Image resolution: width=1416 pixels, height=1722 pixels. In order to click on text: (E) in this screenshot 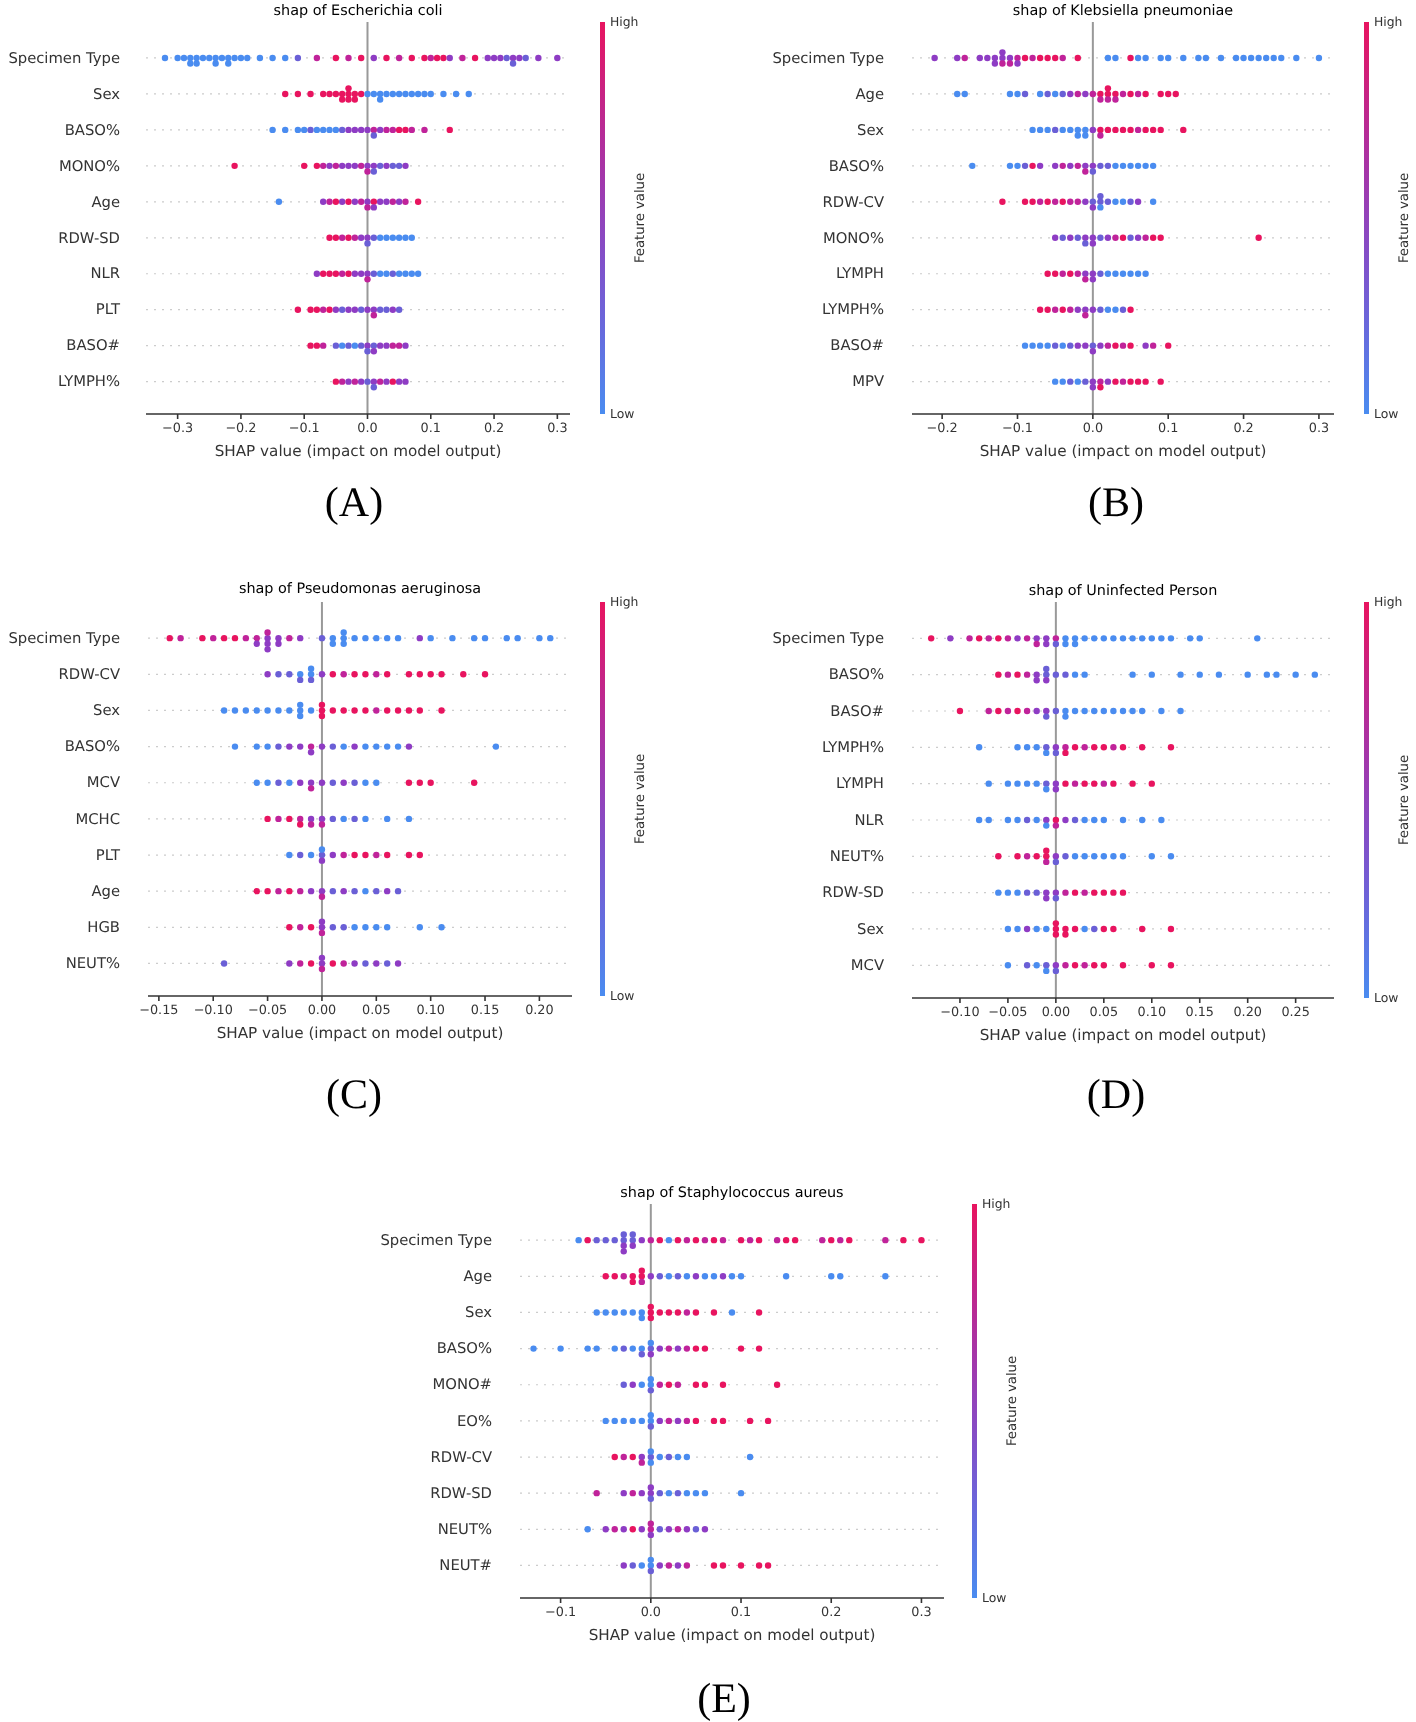, I will do `click(724, 1698)`.